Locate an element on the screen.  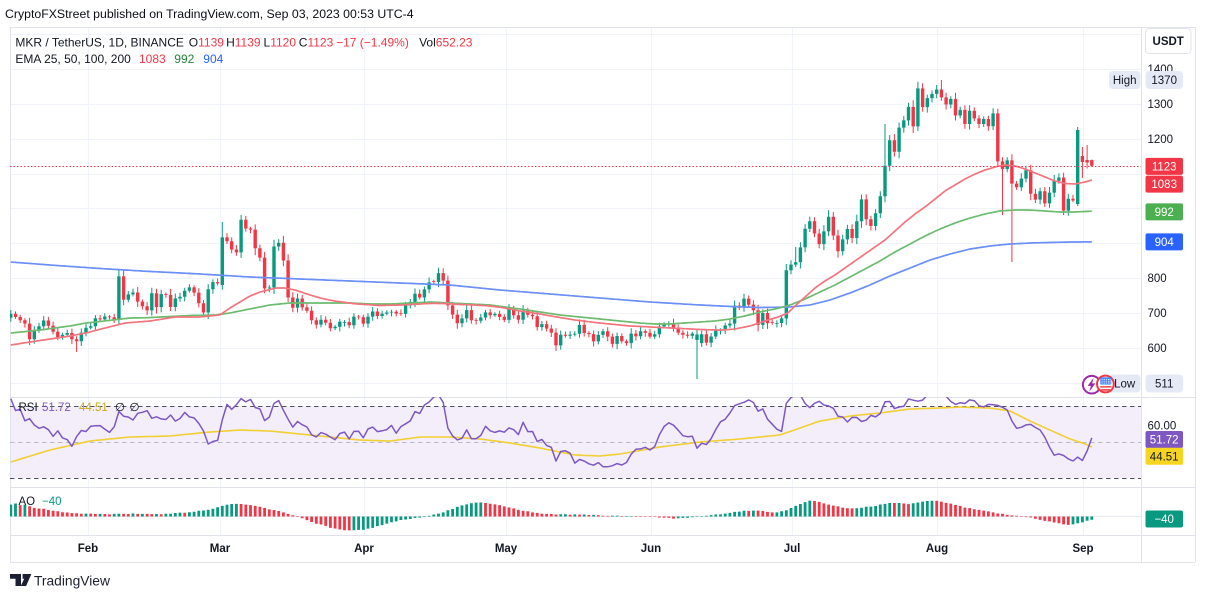
svg-text: Aug is located at coordinates (937, 549).